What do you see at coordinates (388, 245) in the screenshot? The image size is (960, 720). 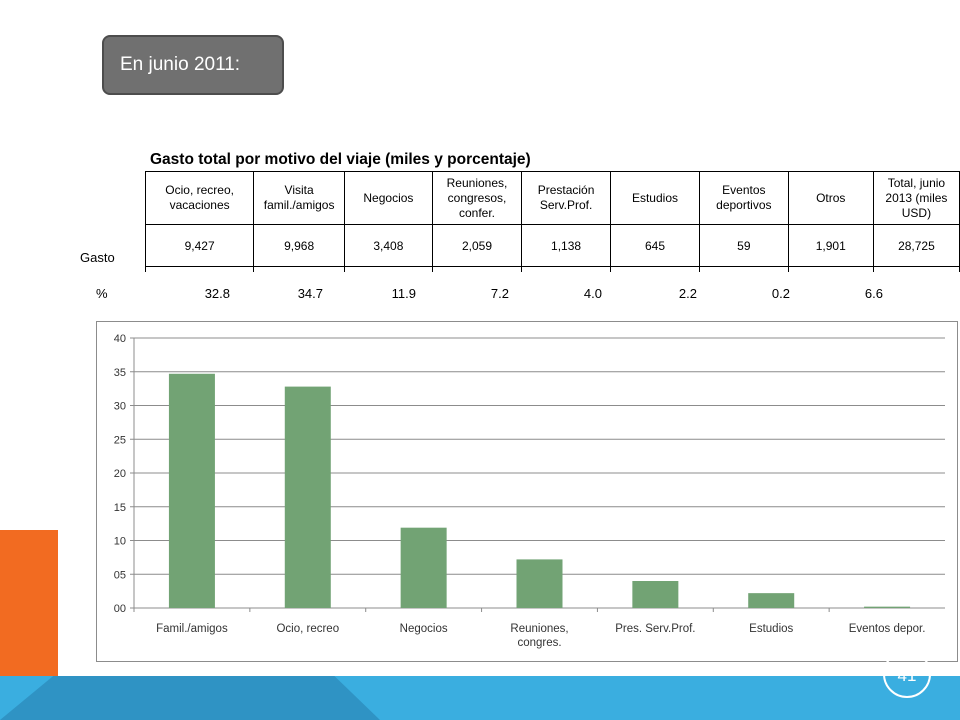 I see `table-gasto-cell: 3,408` at bounding box center [388, 245].